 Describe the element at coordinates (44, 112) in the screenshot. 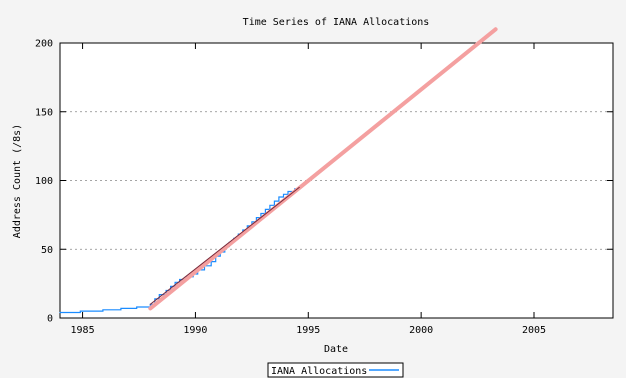

I see `y-tick-label: 150` at that location.